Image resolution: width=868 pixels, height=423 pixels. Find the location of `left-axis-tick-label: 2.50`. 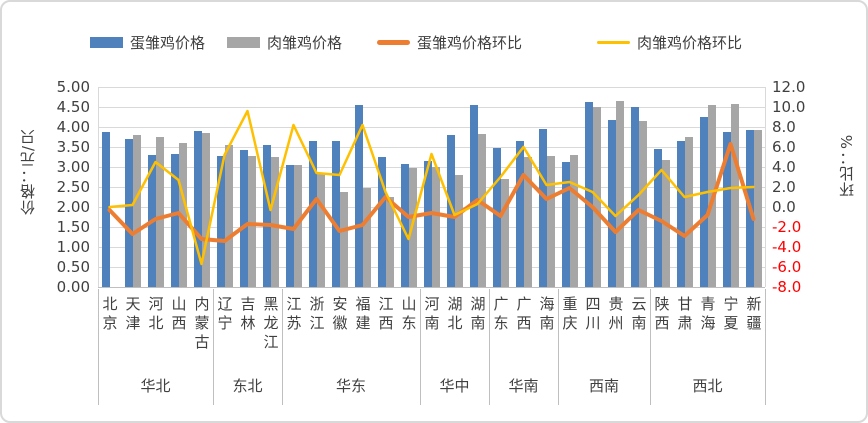

left-axis-tick-label: 2.50 is located at coordinates (73, 187).